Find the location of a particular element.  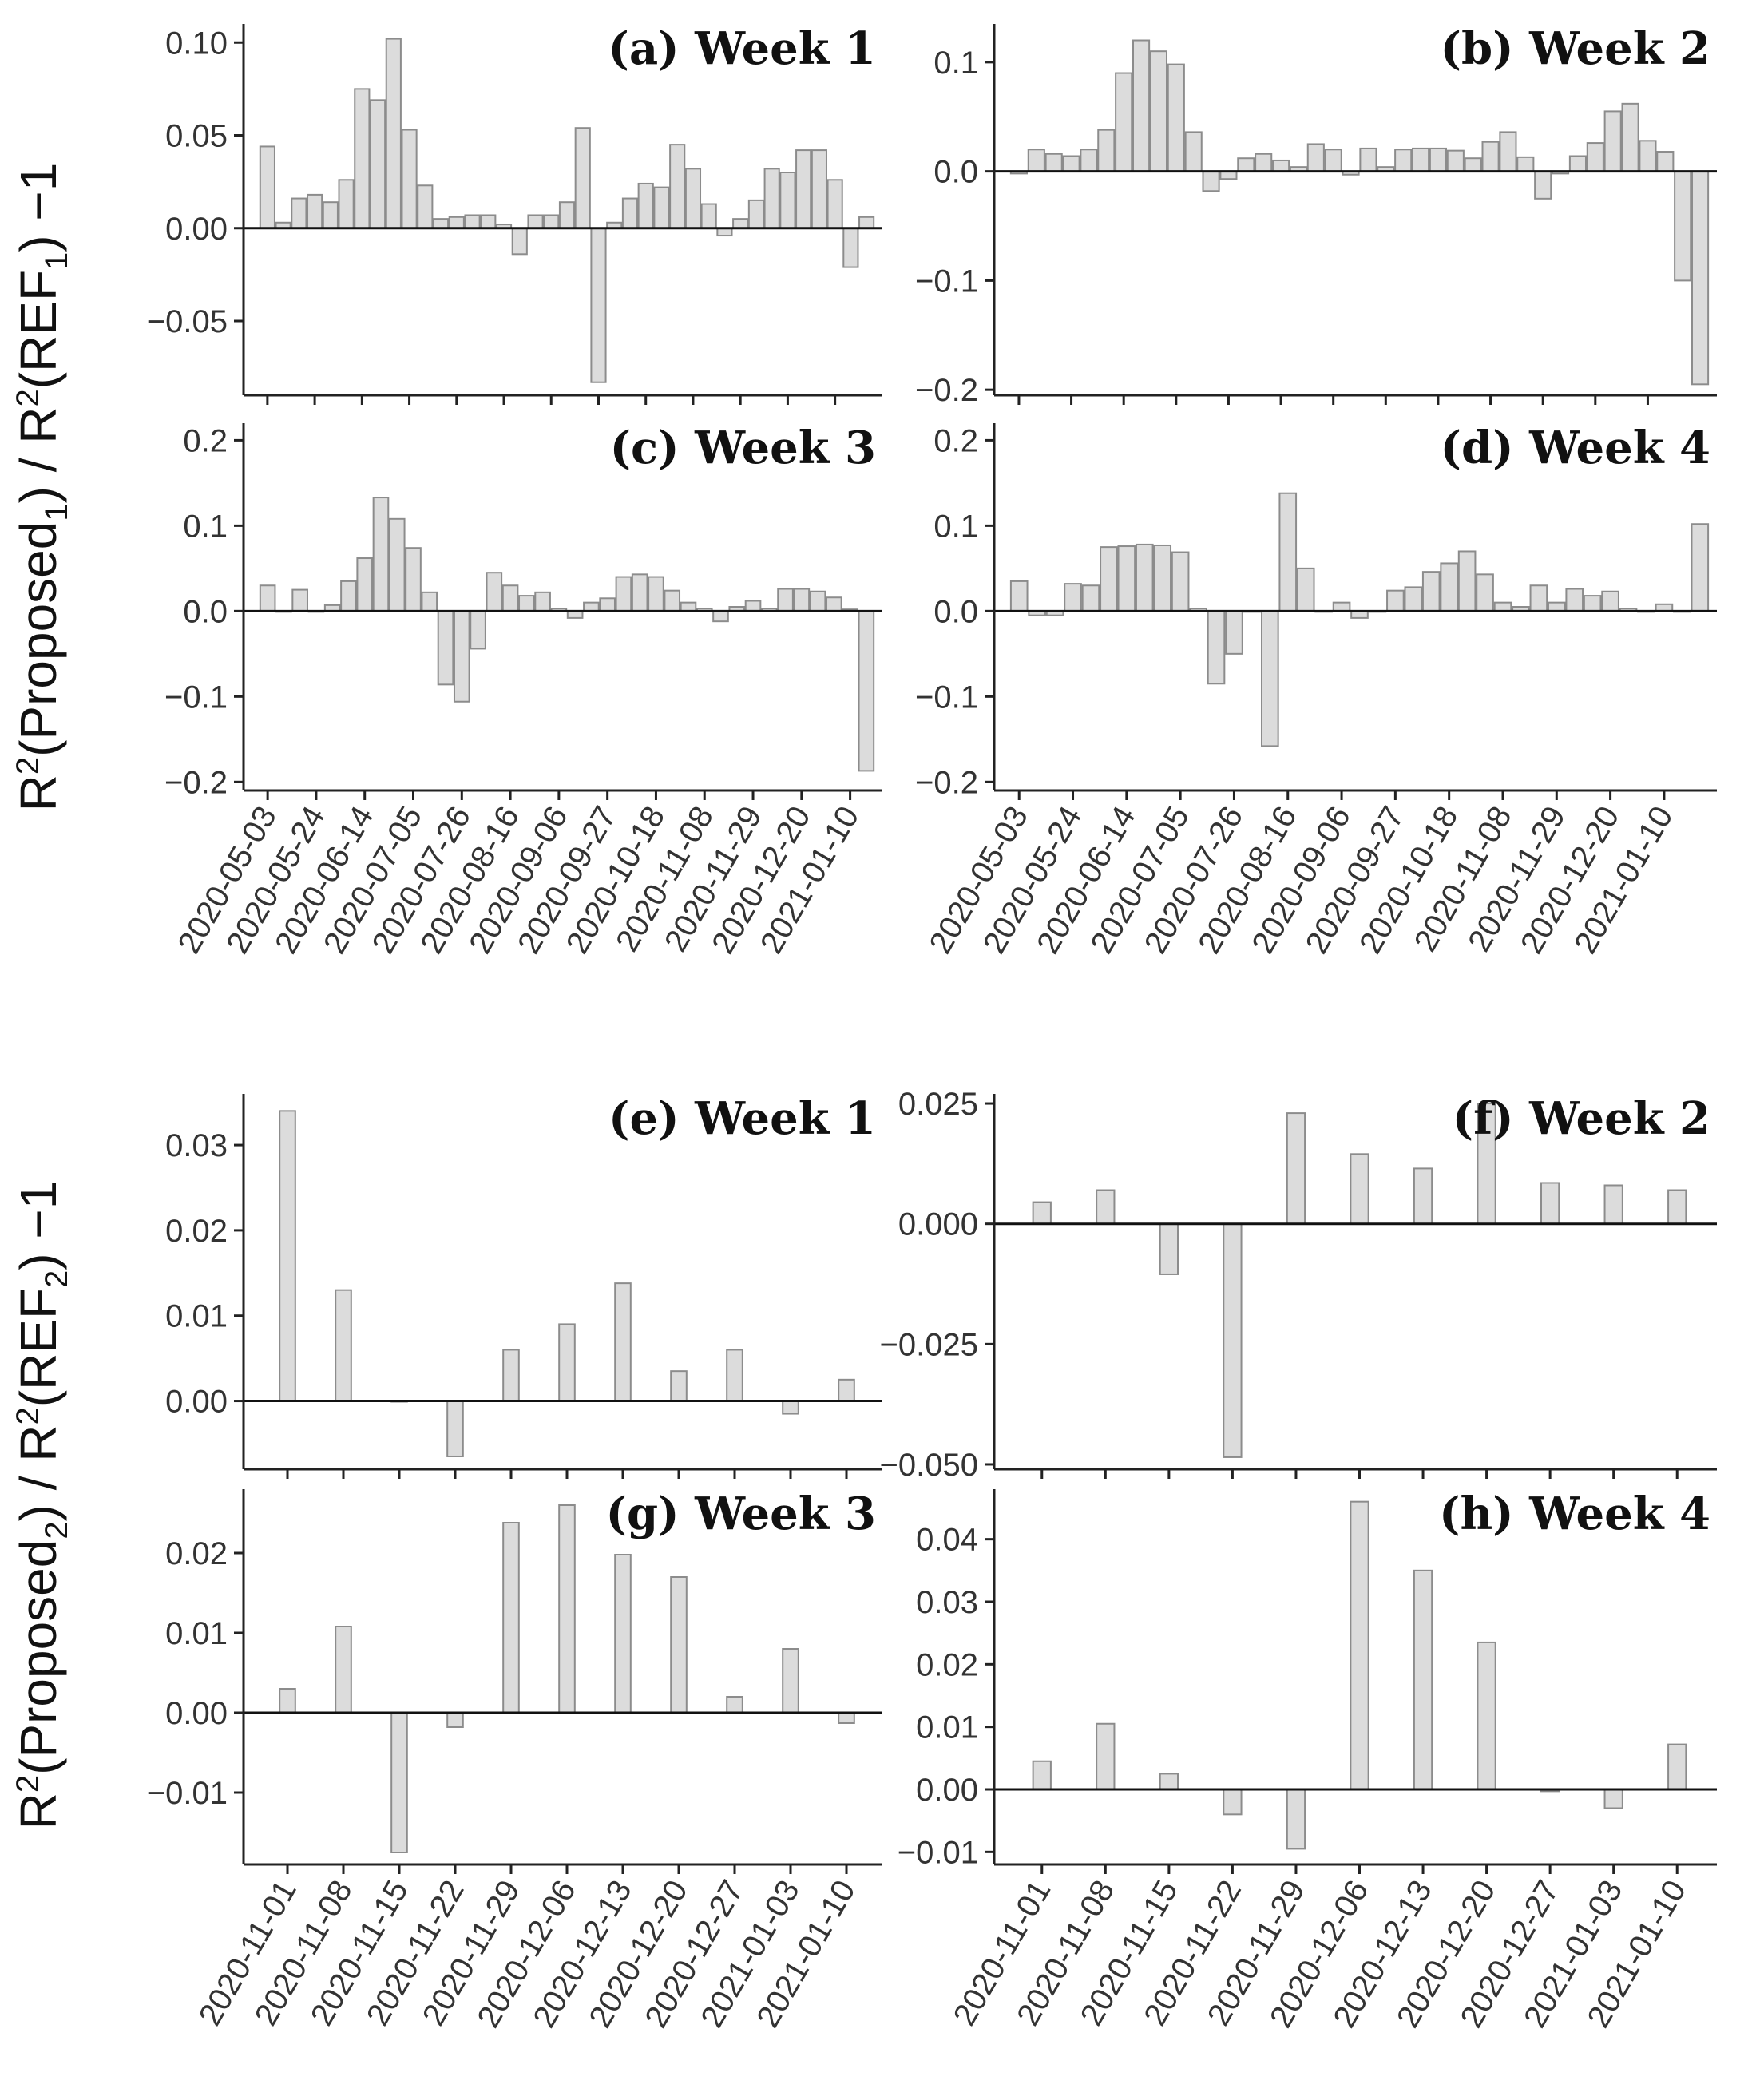

panel-e: 0.00 0.01 0.02 0.03 (e) Week 1 is located at coordinates (523, 1285).